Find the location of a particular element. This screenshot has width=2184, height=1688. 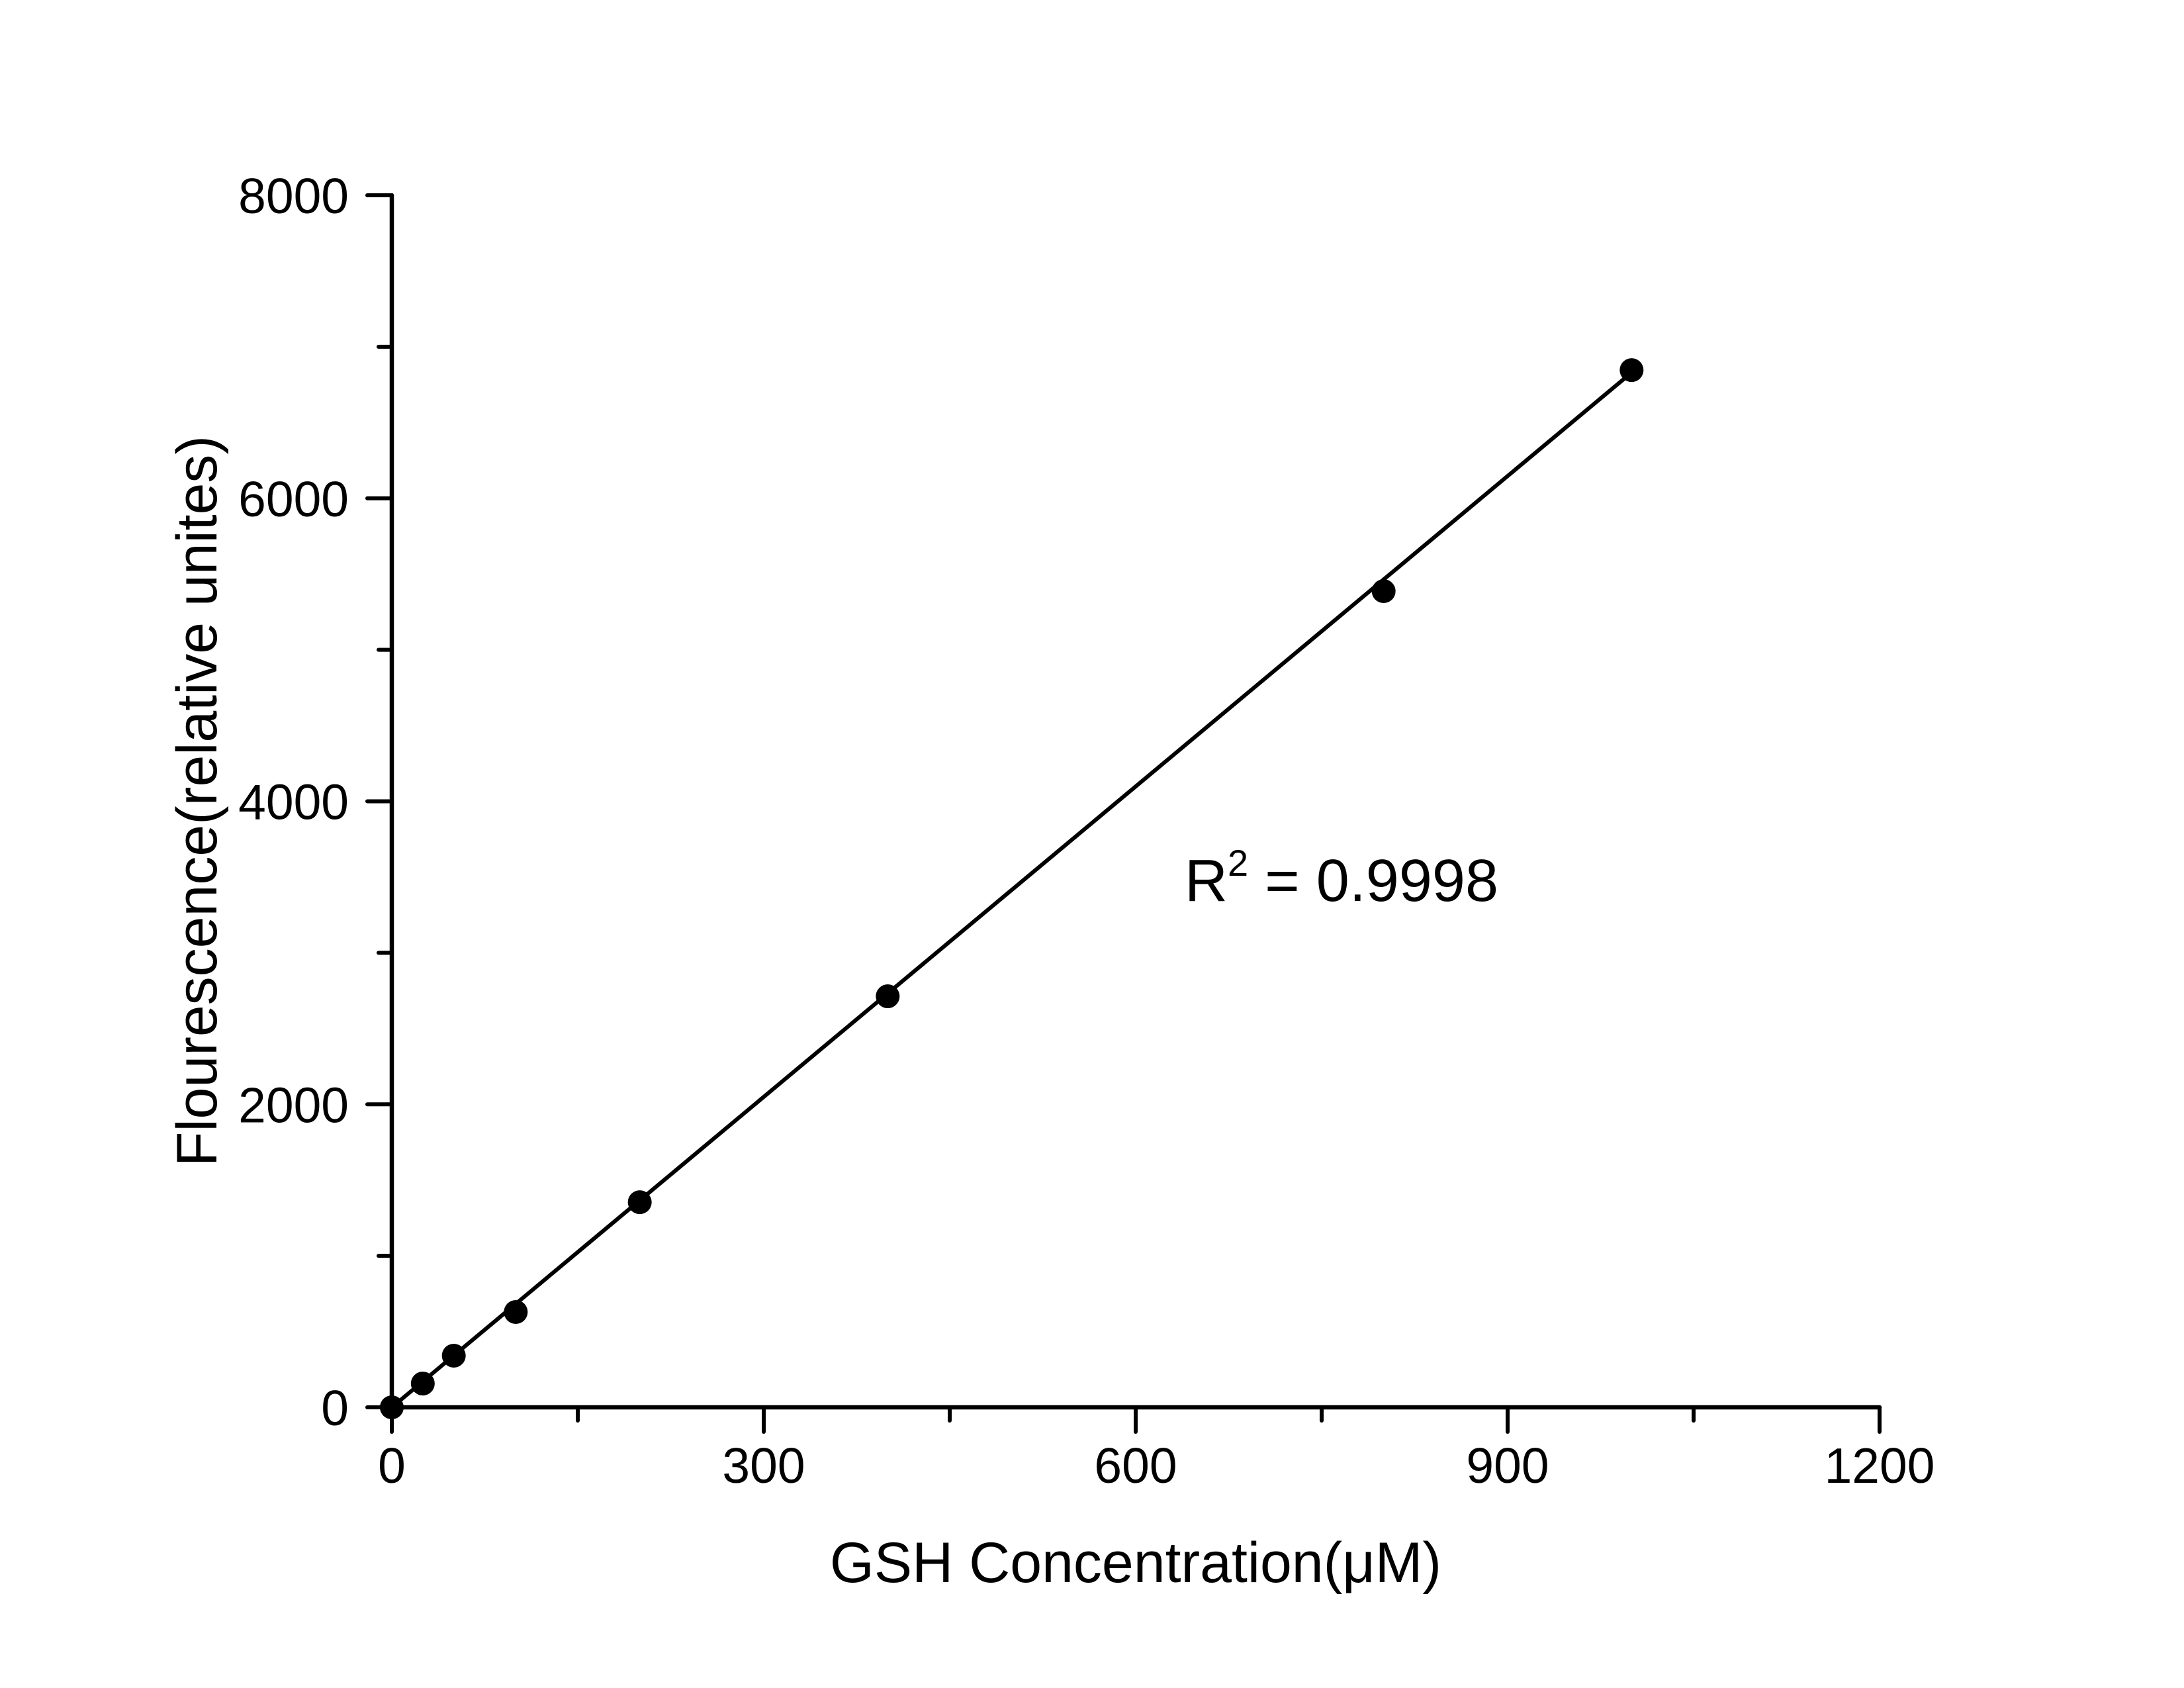

r-squared-annotation: R2 = 0.9998 is located at coordinates (1341, 878).